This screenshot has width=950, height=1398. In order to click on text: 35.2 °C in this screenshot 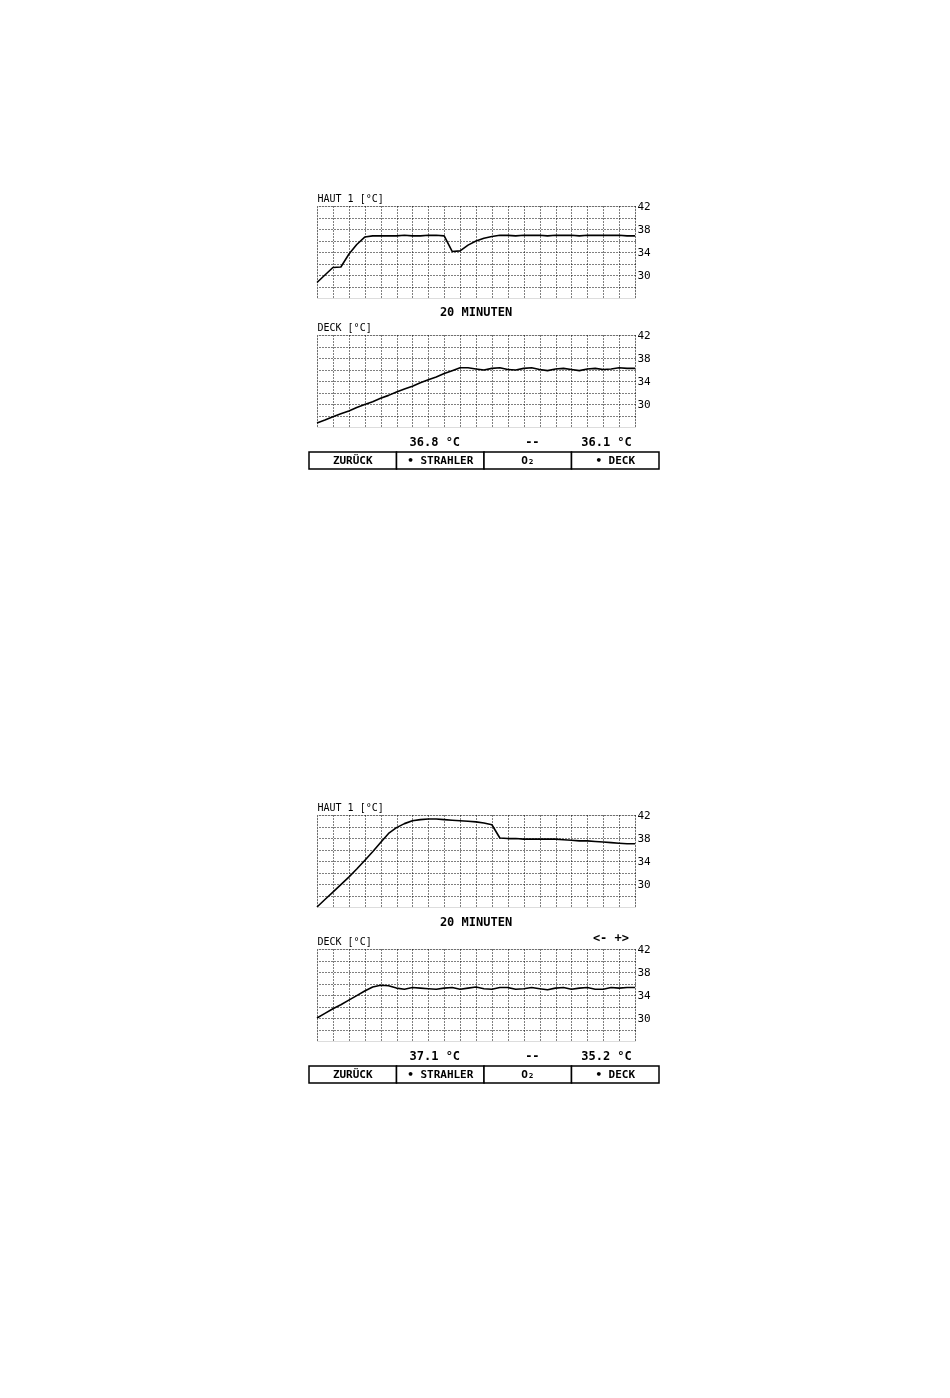, I will do `click(606, 1056)`.